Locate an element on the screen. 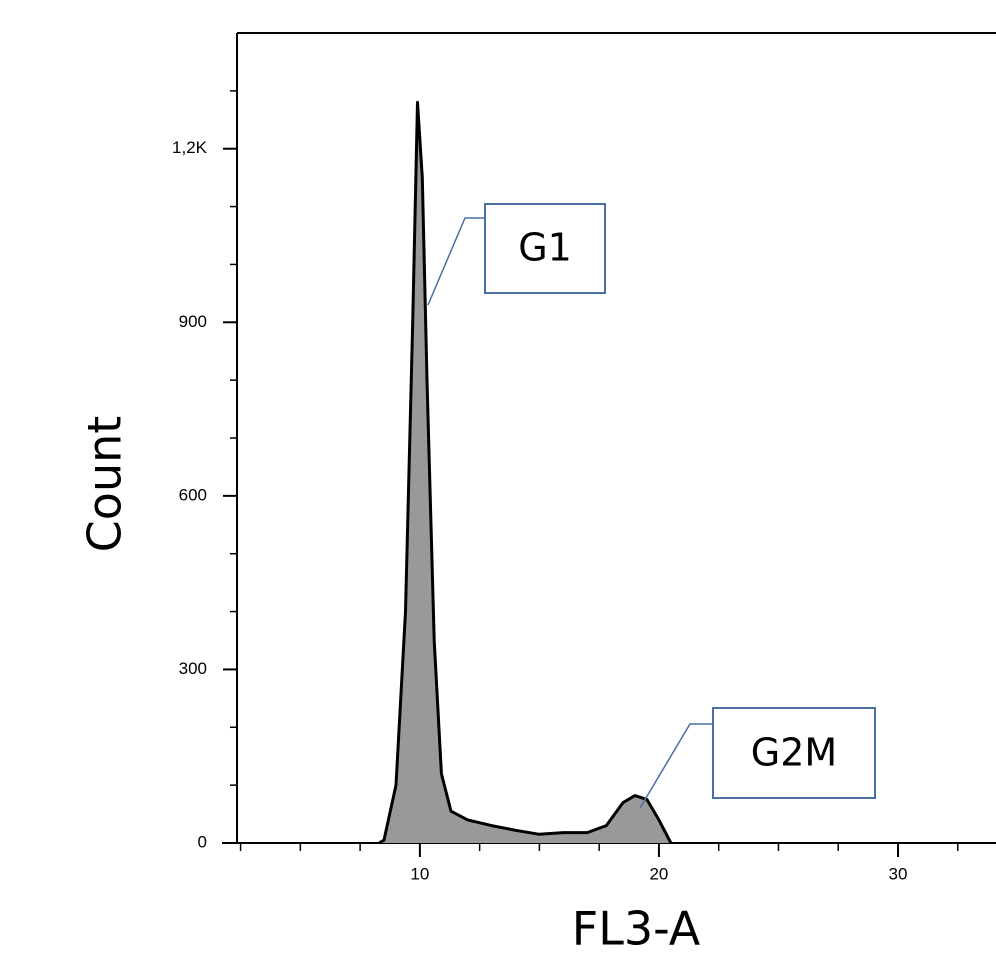 This screenshot has height=960, width=996. x-axis-label: FL3-A is located at coordinates (636, 929).